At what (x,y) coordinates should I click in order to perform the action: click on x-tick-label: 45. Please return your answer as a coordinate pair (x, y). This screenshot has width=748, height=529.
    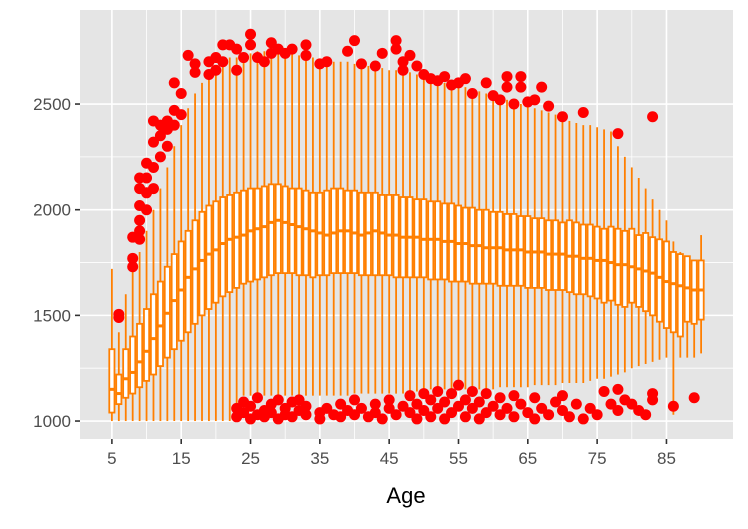
    Looking at the image, I should click on (389, 458).